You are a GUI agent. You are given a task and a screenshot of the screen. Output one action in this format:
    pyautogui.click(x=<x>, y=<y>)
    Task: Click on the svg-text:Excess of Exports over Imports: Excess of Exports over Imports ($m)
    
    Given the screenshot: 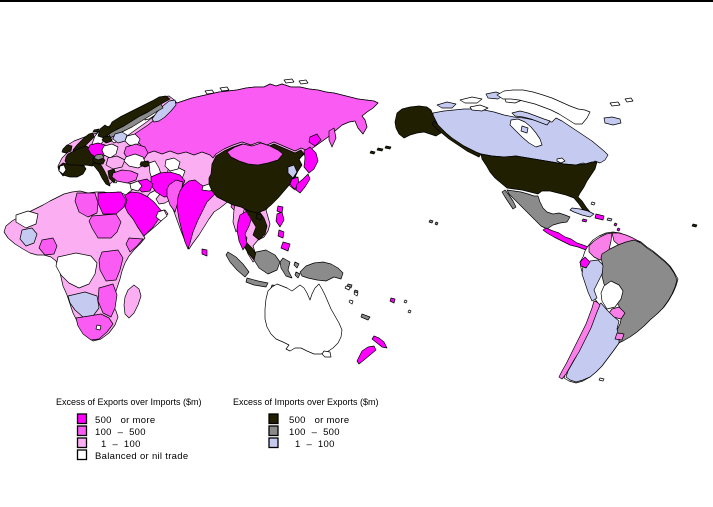 What is the action you would take?
    pyautogui.click(x=129, y=402)
    